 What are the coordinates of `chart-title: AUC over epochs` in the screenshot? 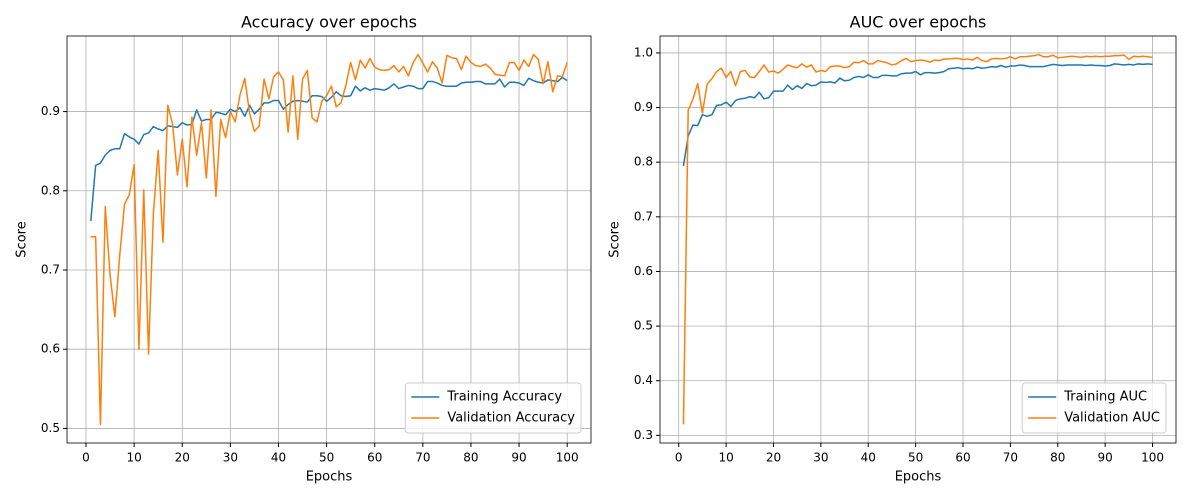 It's located at (918, 22).